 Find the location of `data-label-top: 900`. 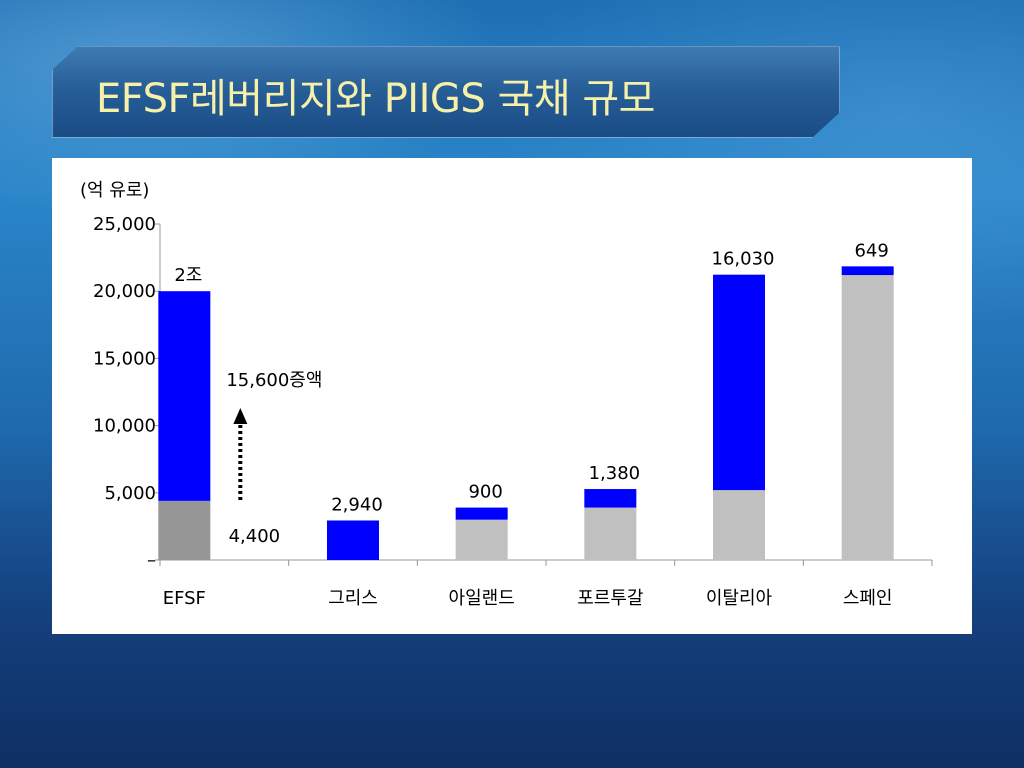

data-label-top: 900 is located at coordinates (485, 492).